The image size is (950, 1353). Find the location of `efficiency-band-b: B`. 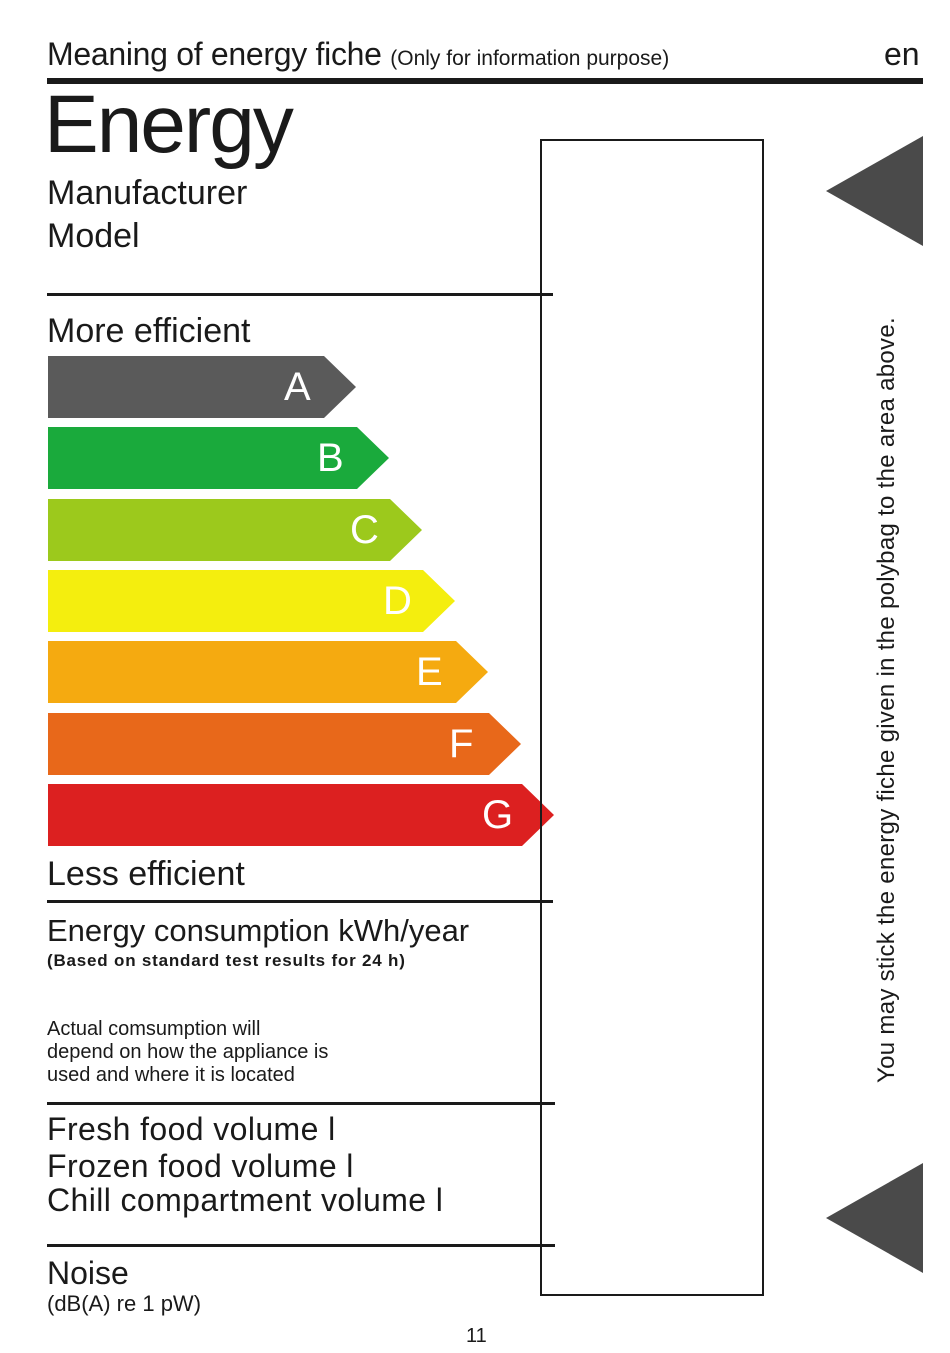

efficiency-band-b: B is located at coordinates (218, 458).